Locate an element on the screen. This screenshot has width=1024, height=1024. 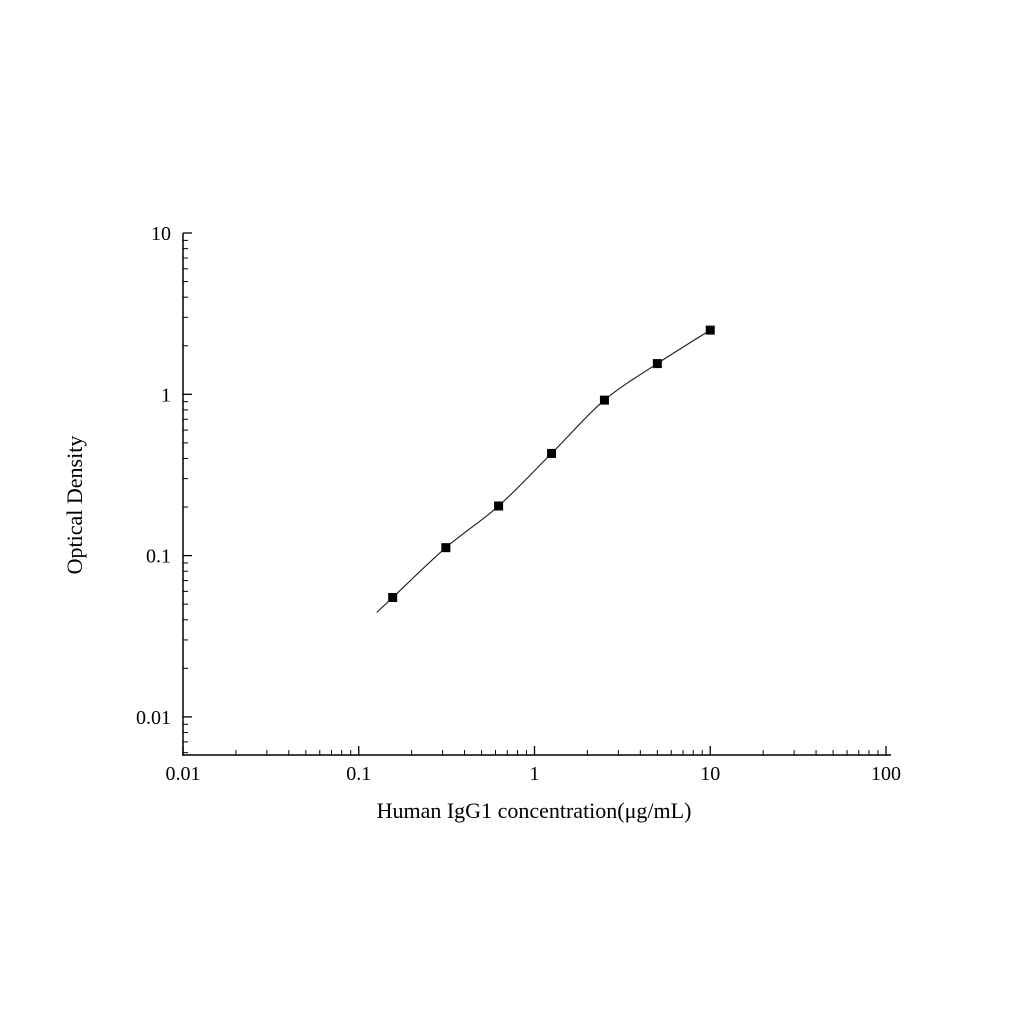
y-tick-label: 0.01 is located at coordinates (153, 718).